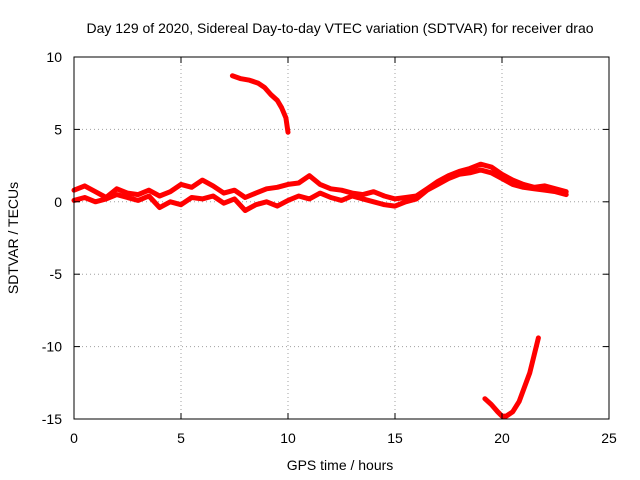 This screenshot has width=640, height=480. I want to click on y-tick-label: -15, so click(52, 419).